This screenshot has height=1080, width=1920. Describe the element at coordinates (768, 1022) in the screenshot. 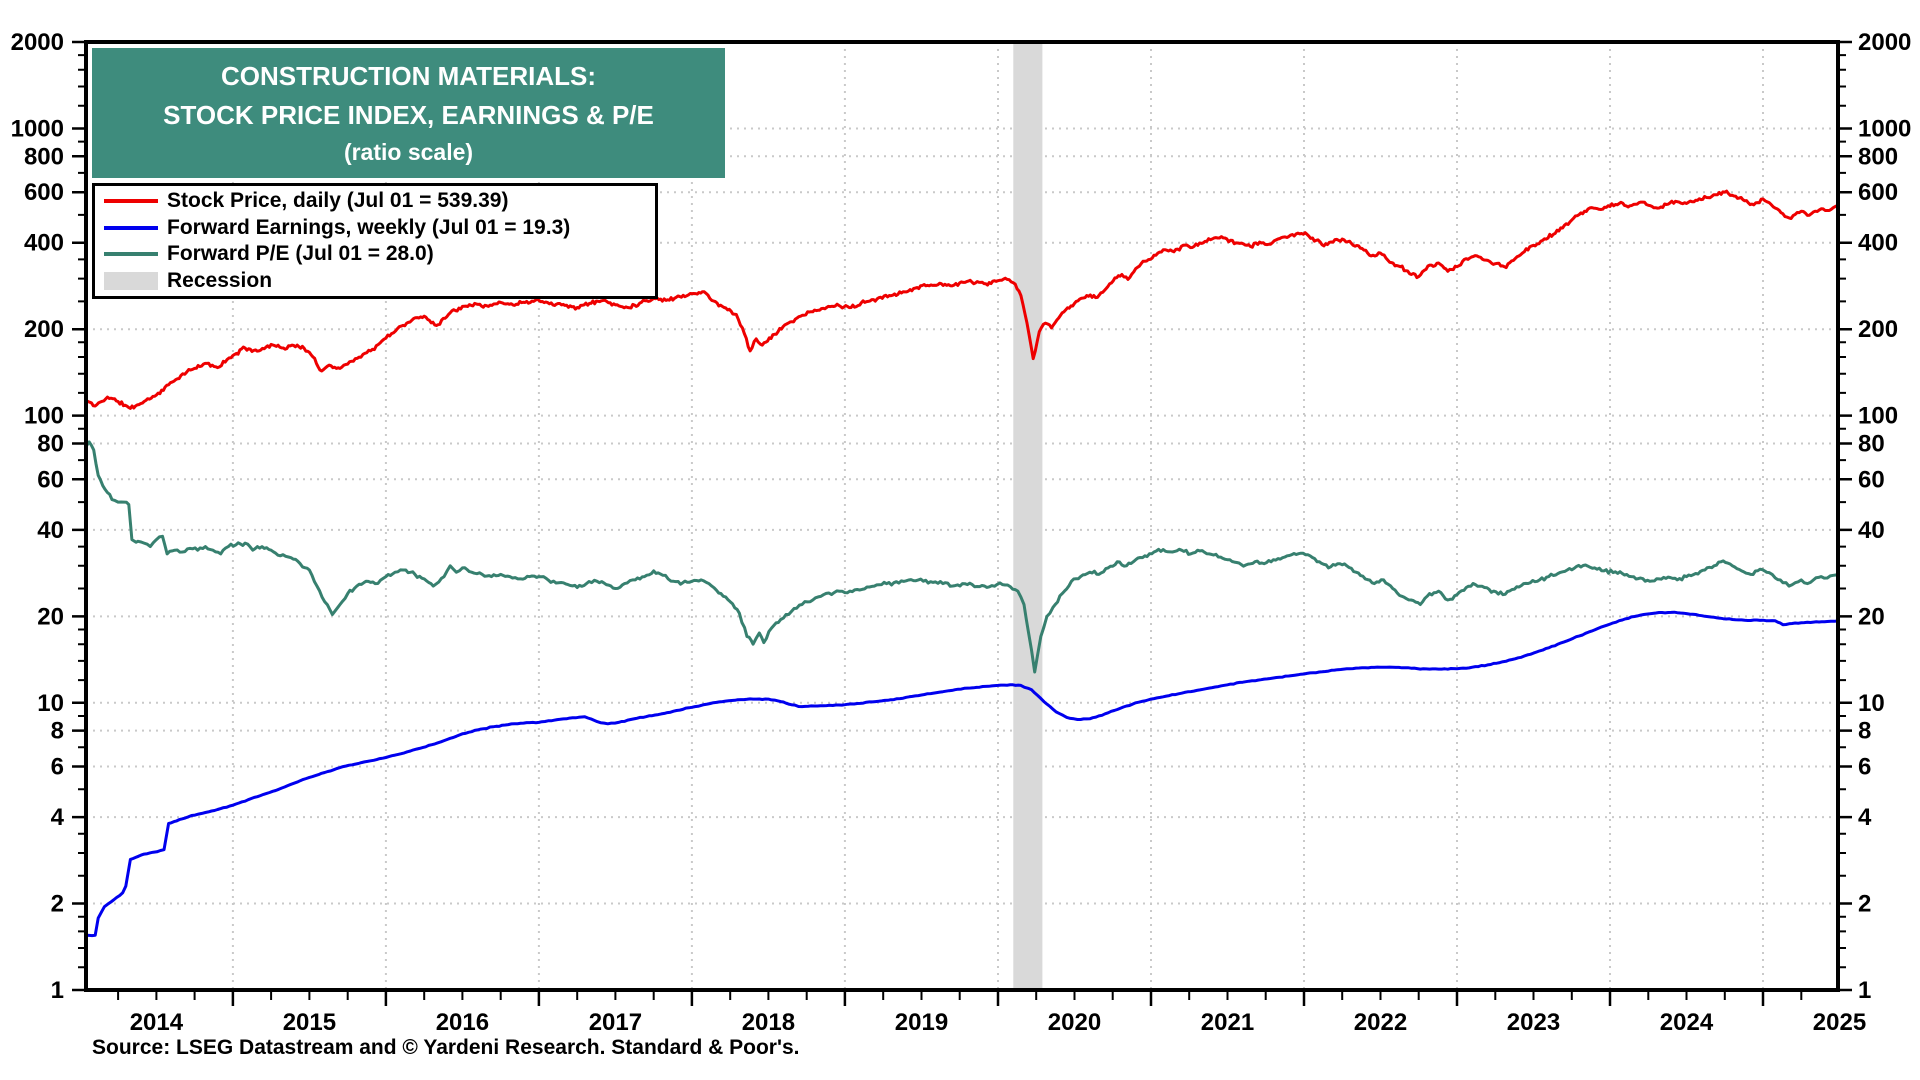

I see `x-axis-year-label: 2018` at that location.